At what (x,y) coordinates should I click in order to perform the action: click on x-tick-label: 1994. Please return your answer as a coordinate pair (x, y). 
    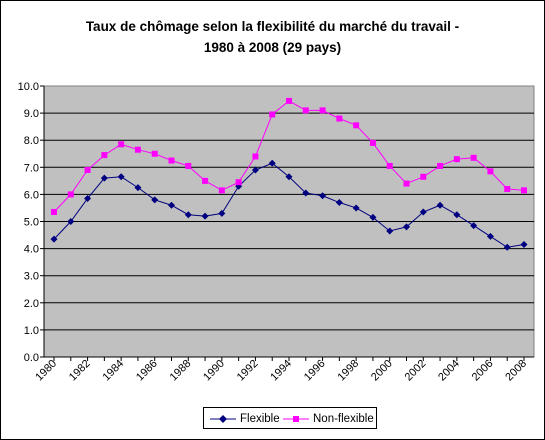
    Looking at the image, I should click on (281, 371).